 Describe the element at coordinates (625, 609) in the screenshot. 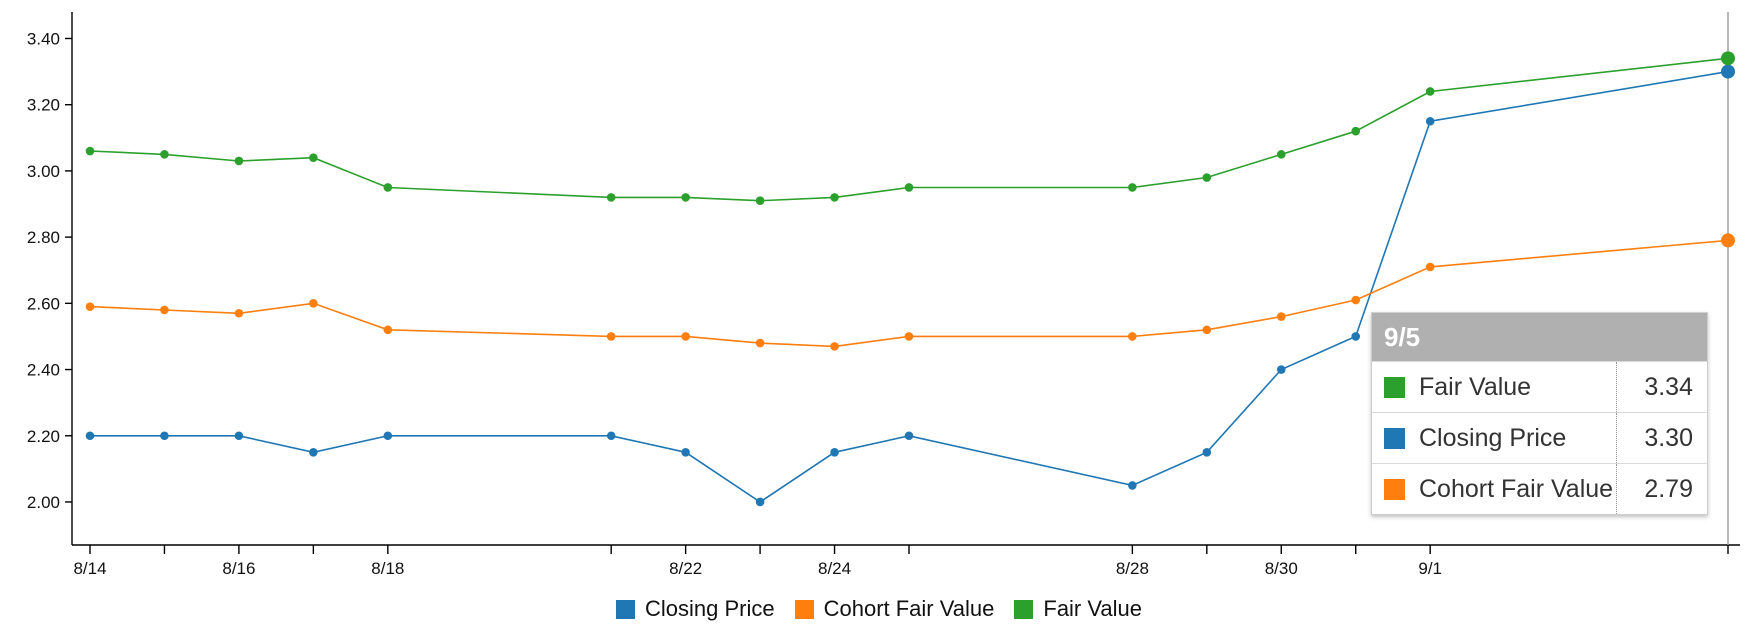

I see `legend-swatch-closing-price` at that location.